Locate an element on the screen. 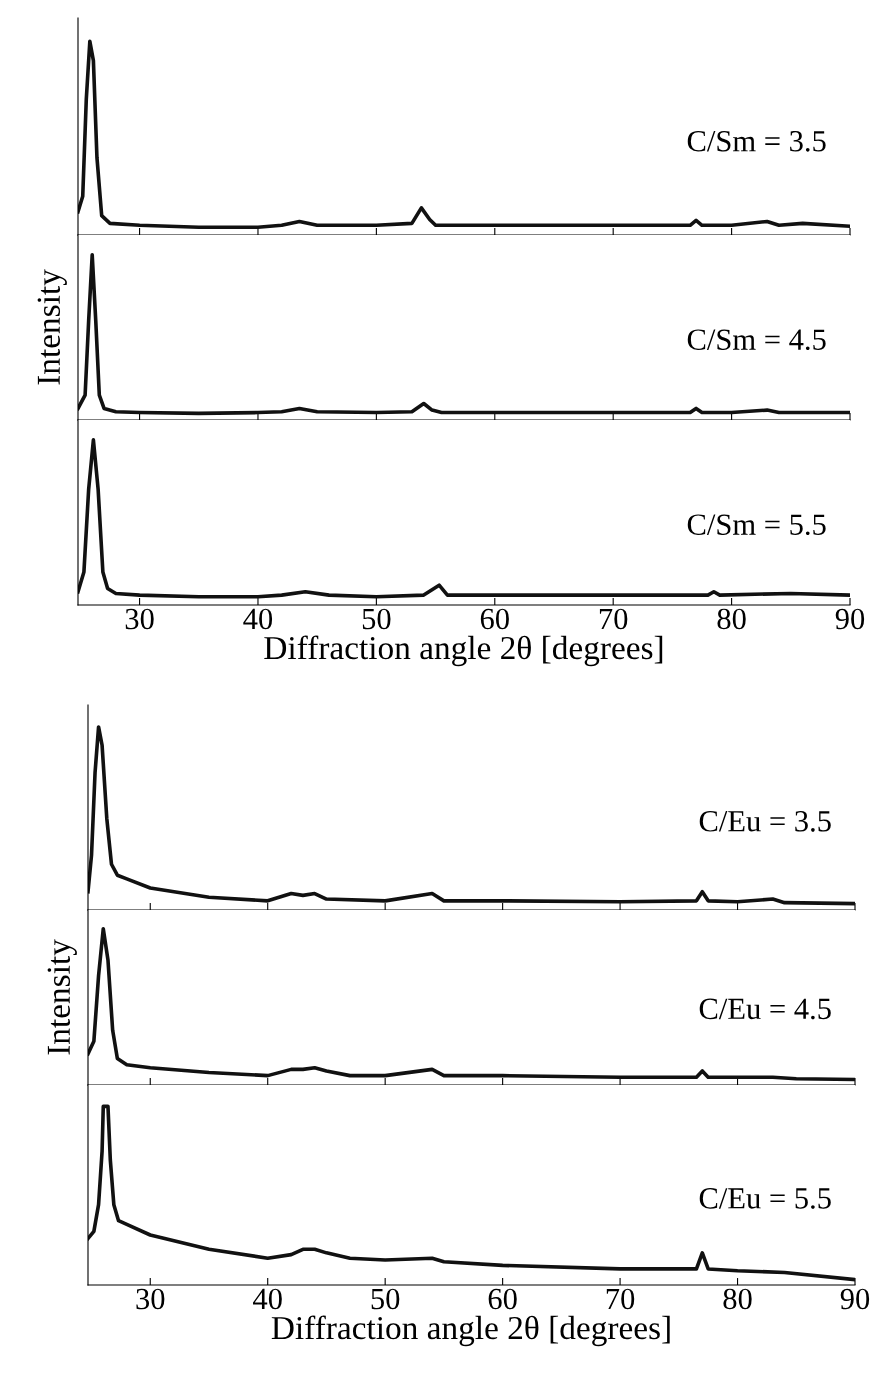  annotation: C/Eu = 4.5 is located at coordinates (765, 1009).